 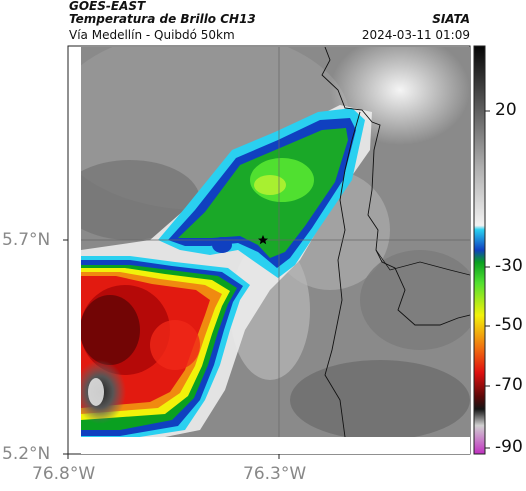 What do you see at coordinates (509, 385) in the screenshot?
I see `colorbar-tick-label: -70` at bounding box center [509, 385].